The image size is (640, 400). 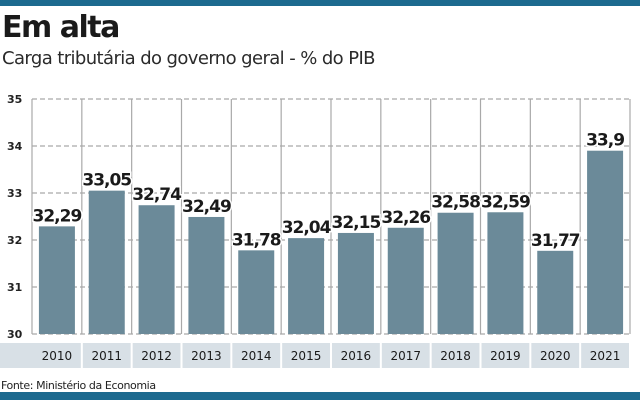 What do you see at coordinates (57, 216) in the screenshot?
I see `data-label-2010: 32,29` at bounding box center [57, 216].